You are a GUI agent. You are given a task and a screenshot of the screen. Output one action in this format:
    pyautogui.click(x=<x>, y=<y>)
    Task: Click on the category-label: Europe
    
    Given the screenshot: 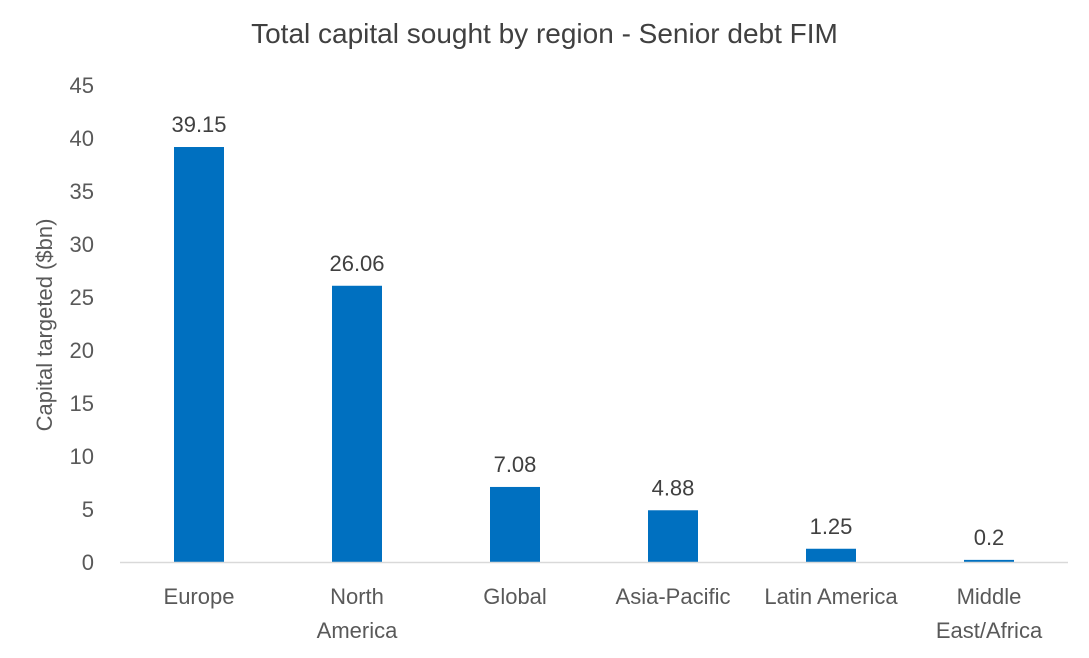 What is the action you would take?
    pyautogui.click(x=199, y=596)
    